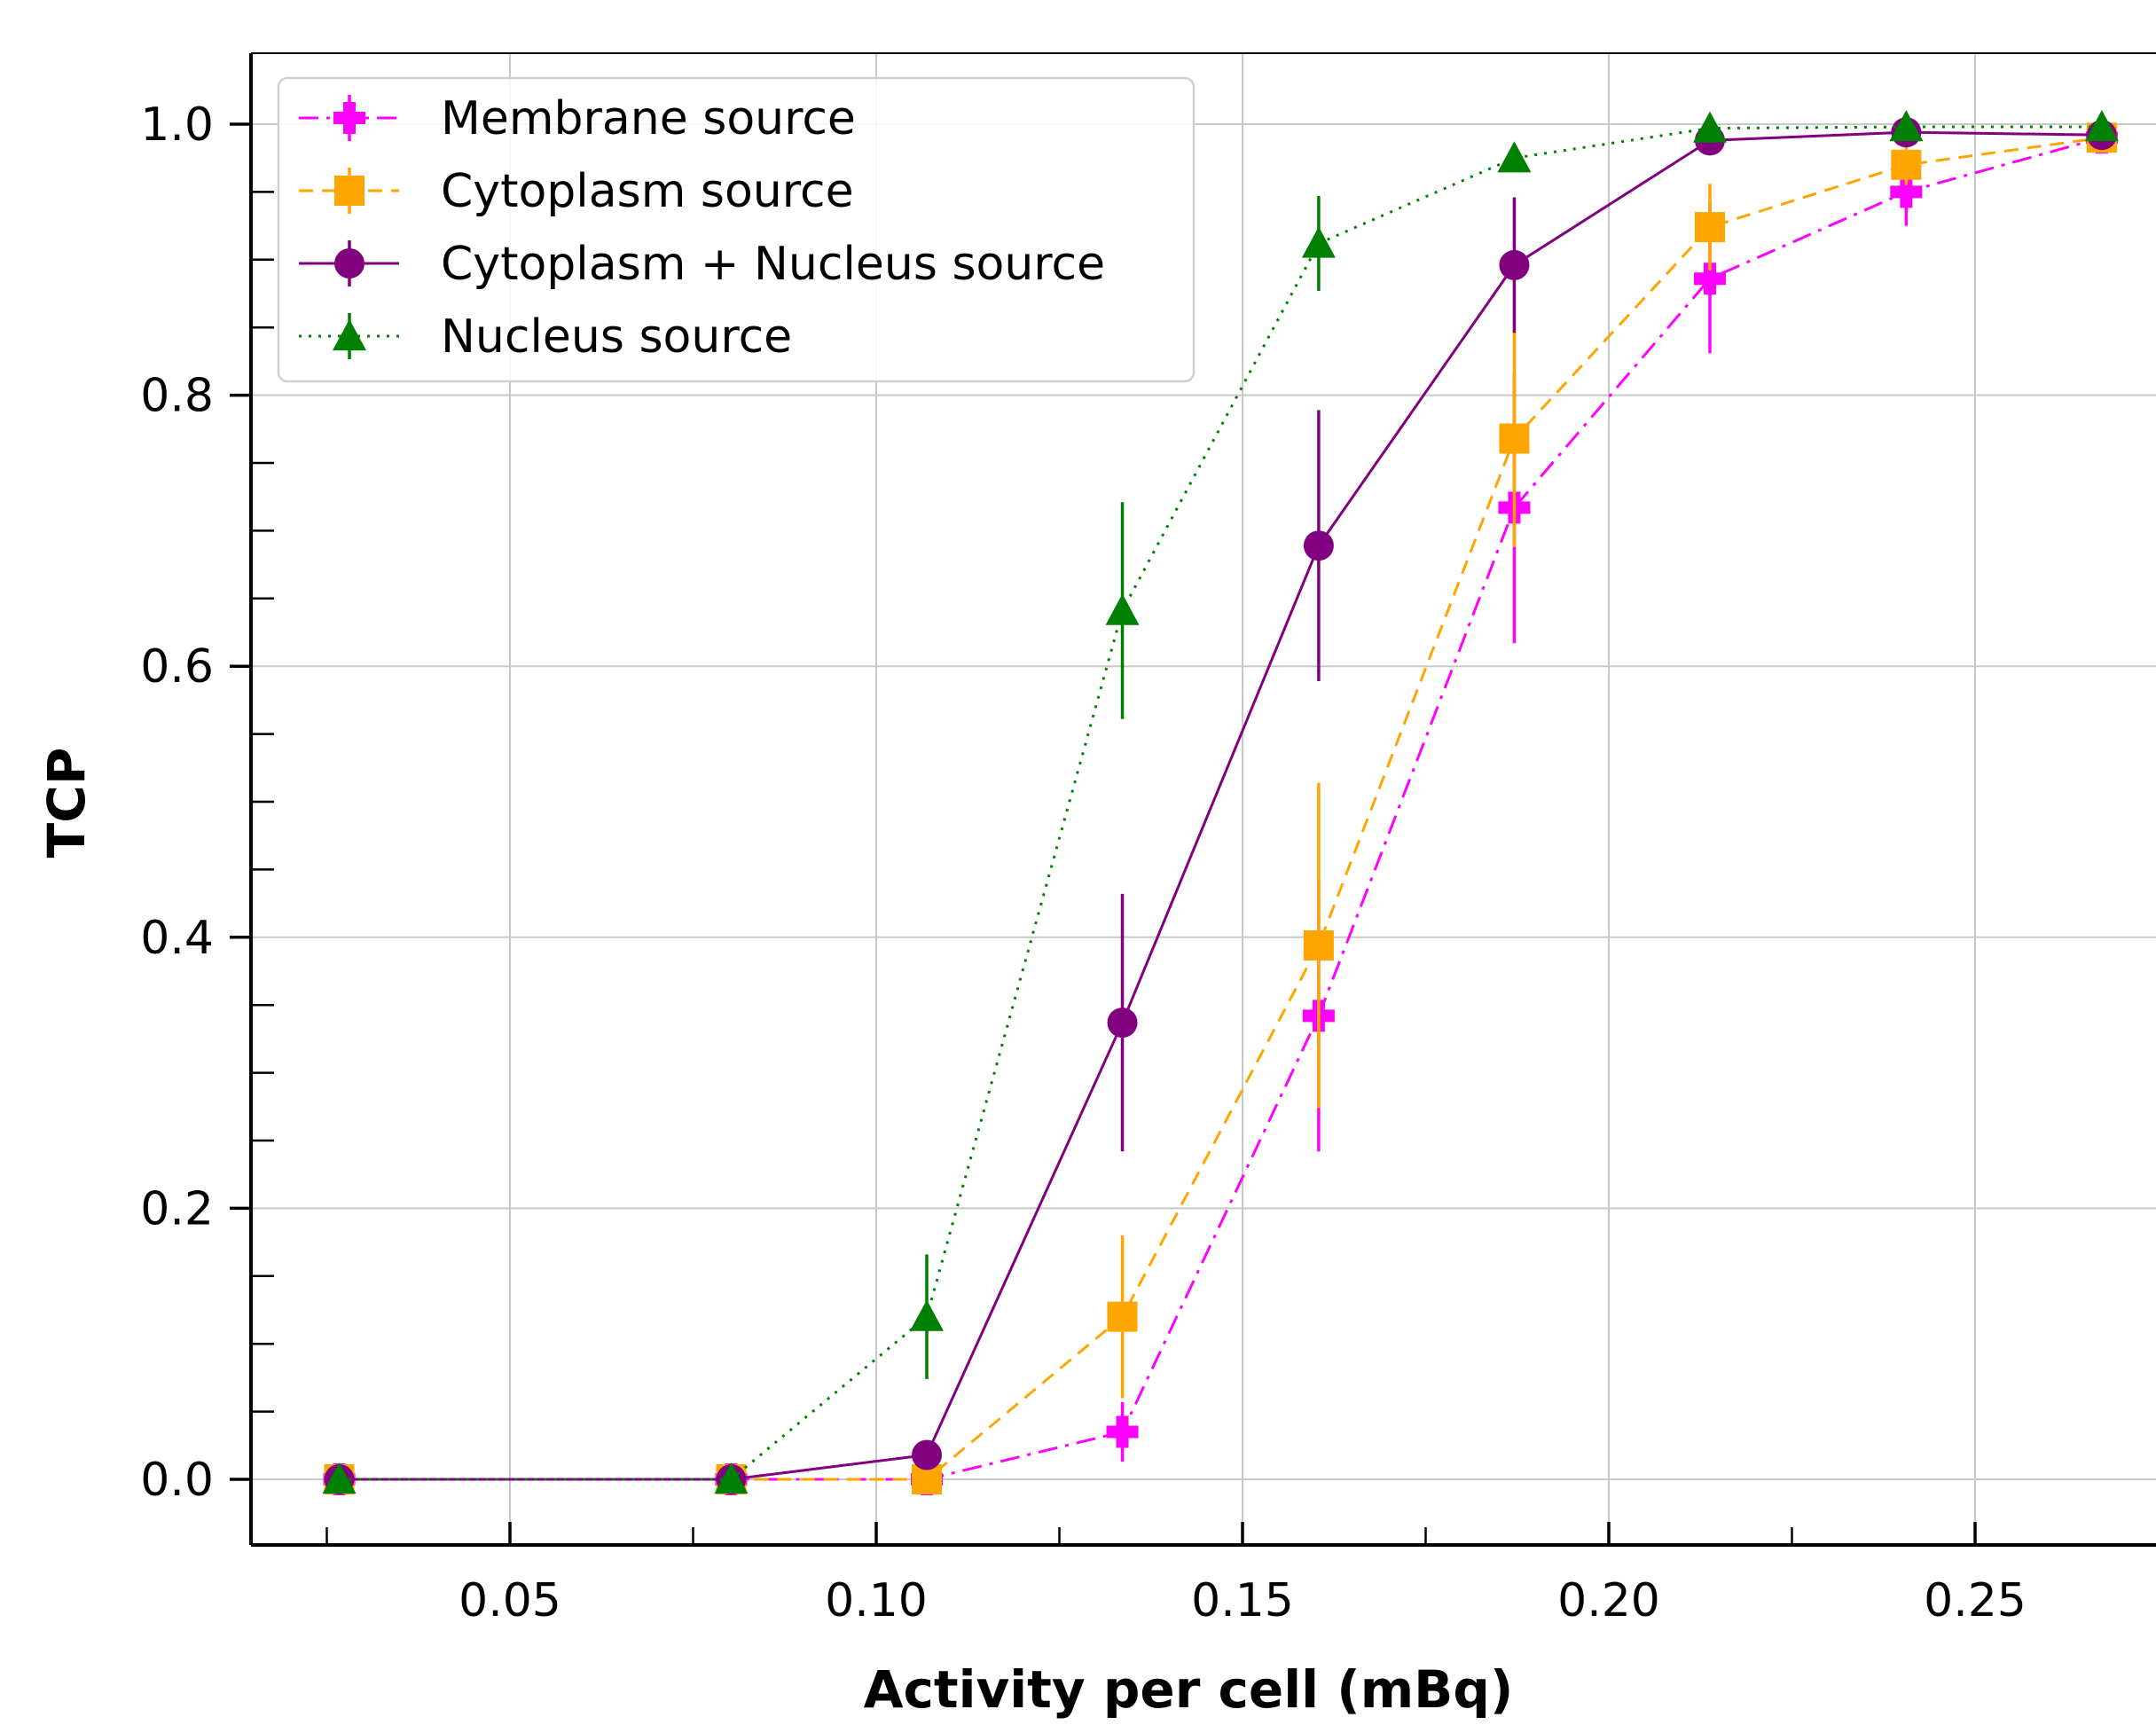 The height and width of the screenshot is (1725, 2156). What do you see at coordinates (177, 125) in the screenshot?
I see `y-tick-label: 1.0` at bounding box center [177, 125].